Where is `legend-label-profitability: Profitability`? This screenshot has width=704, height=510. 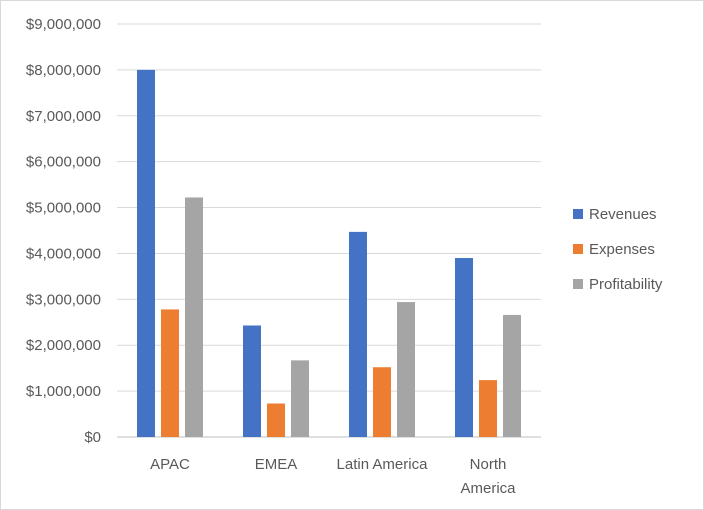
legend-label-profitability: Profitability is located at coordinates (626, 284).